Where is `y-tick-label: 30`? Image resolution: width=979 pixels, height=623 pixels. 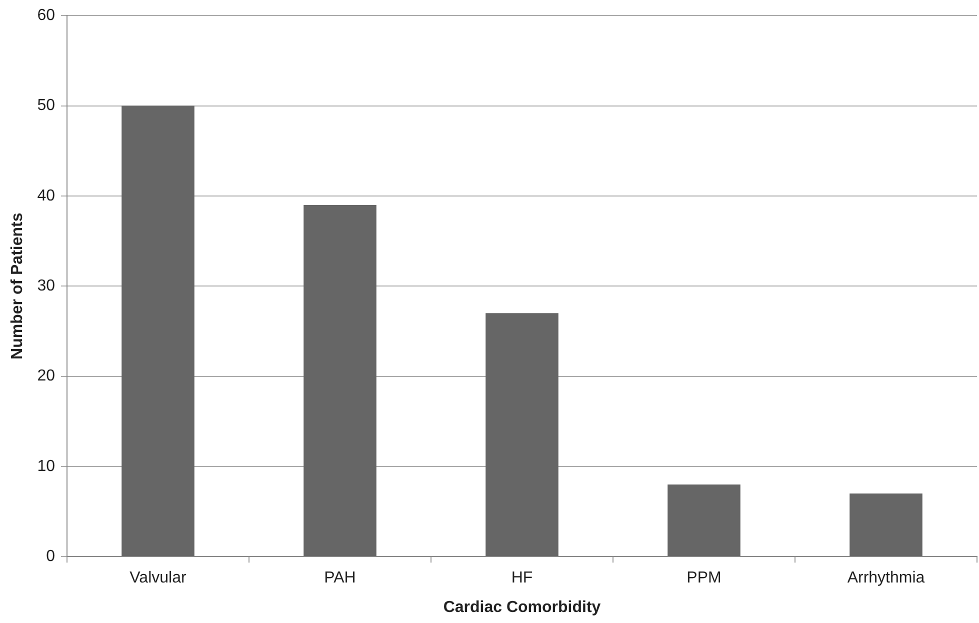
y-tick-label: 30 is located at coordinates (46, 286).